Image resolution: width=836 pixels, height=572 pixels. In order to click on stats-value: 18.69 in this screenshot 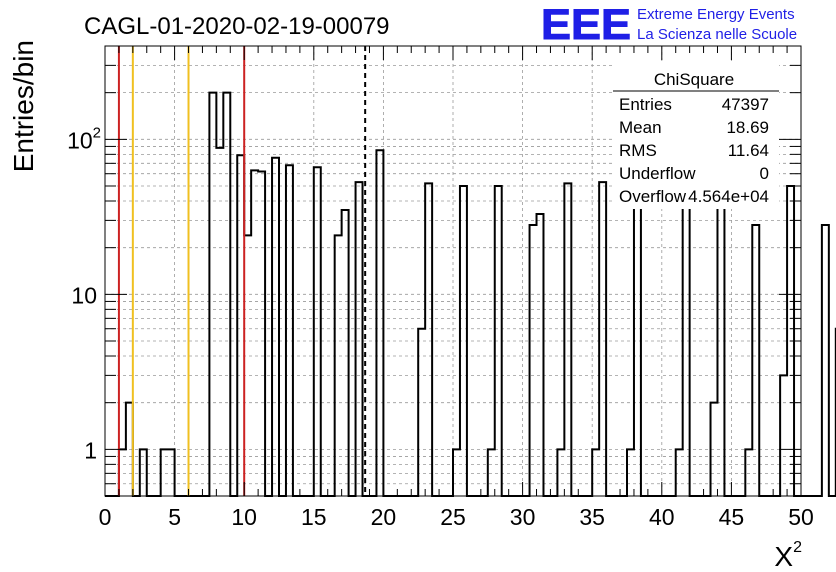, I will do `click(747, 127)`.